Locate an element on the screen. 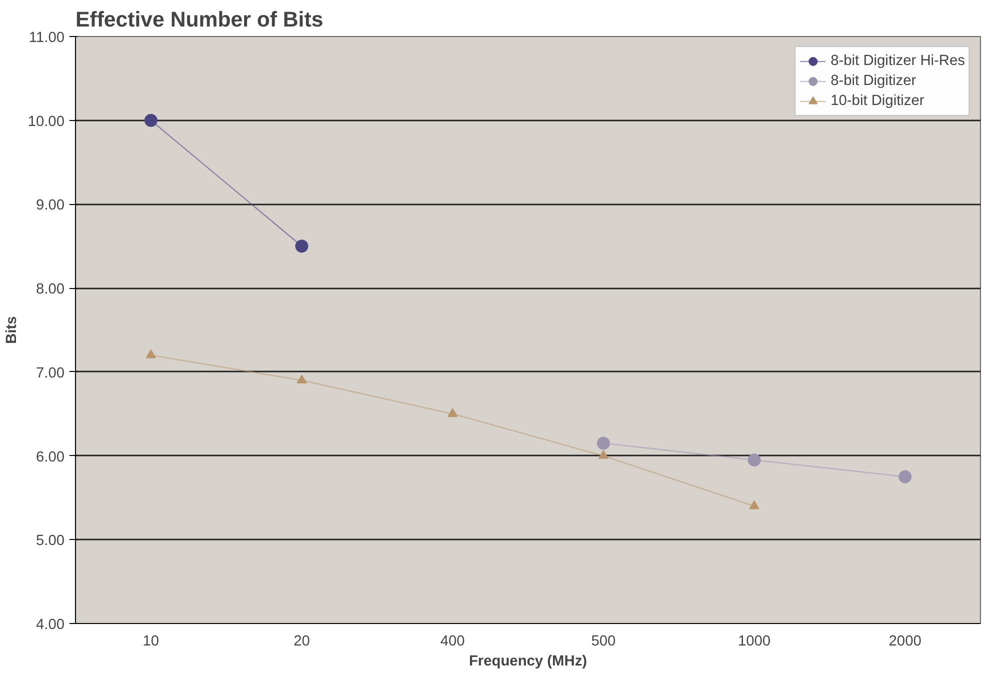 This screenshot has width=995, height=679. y-tick-label: 5.00 is located at coordinates (50, 541).